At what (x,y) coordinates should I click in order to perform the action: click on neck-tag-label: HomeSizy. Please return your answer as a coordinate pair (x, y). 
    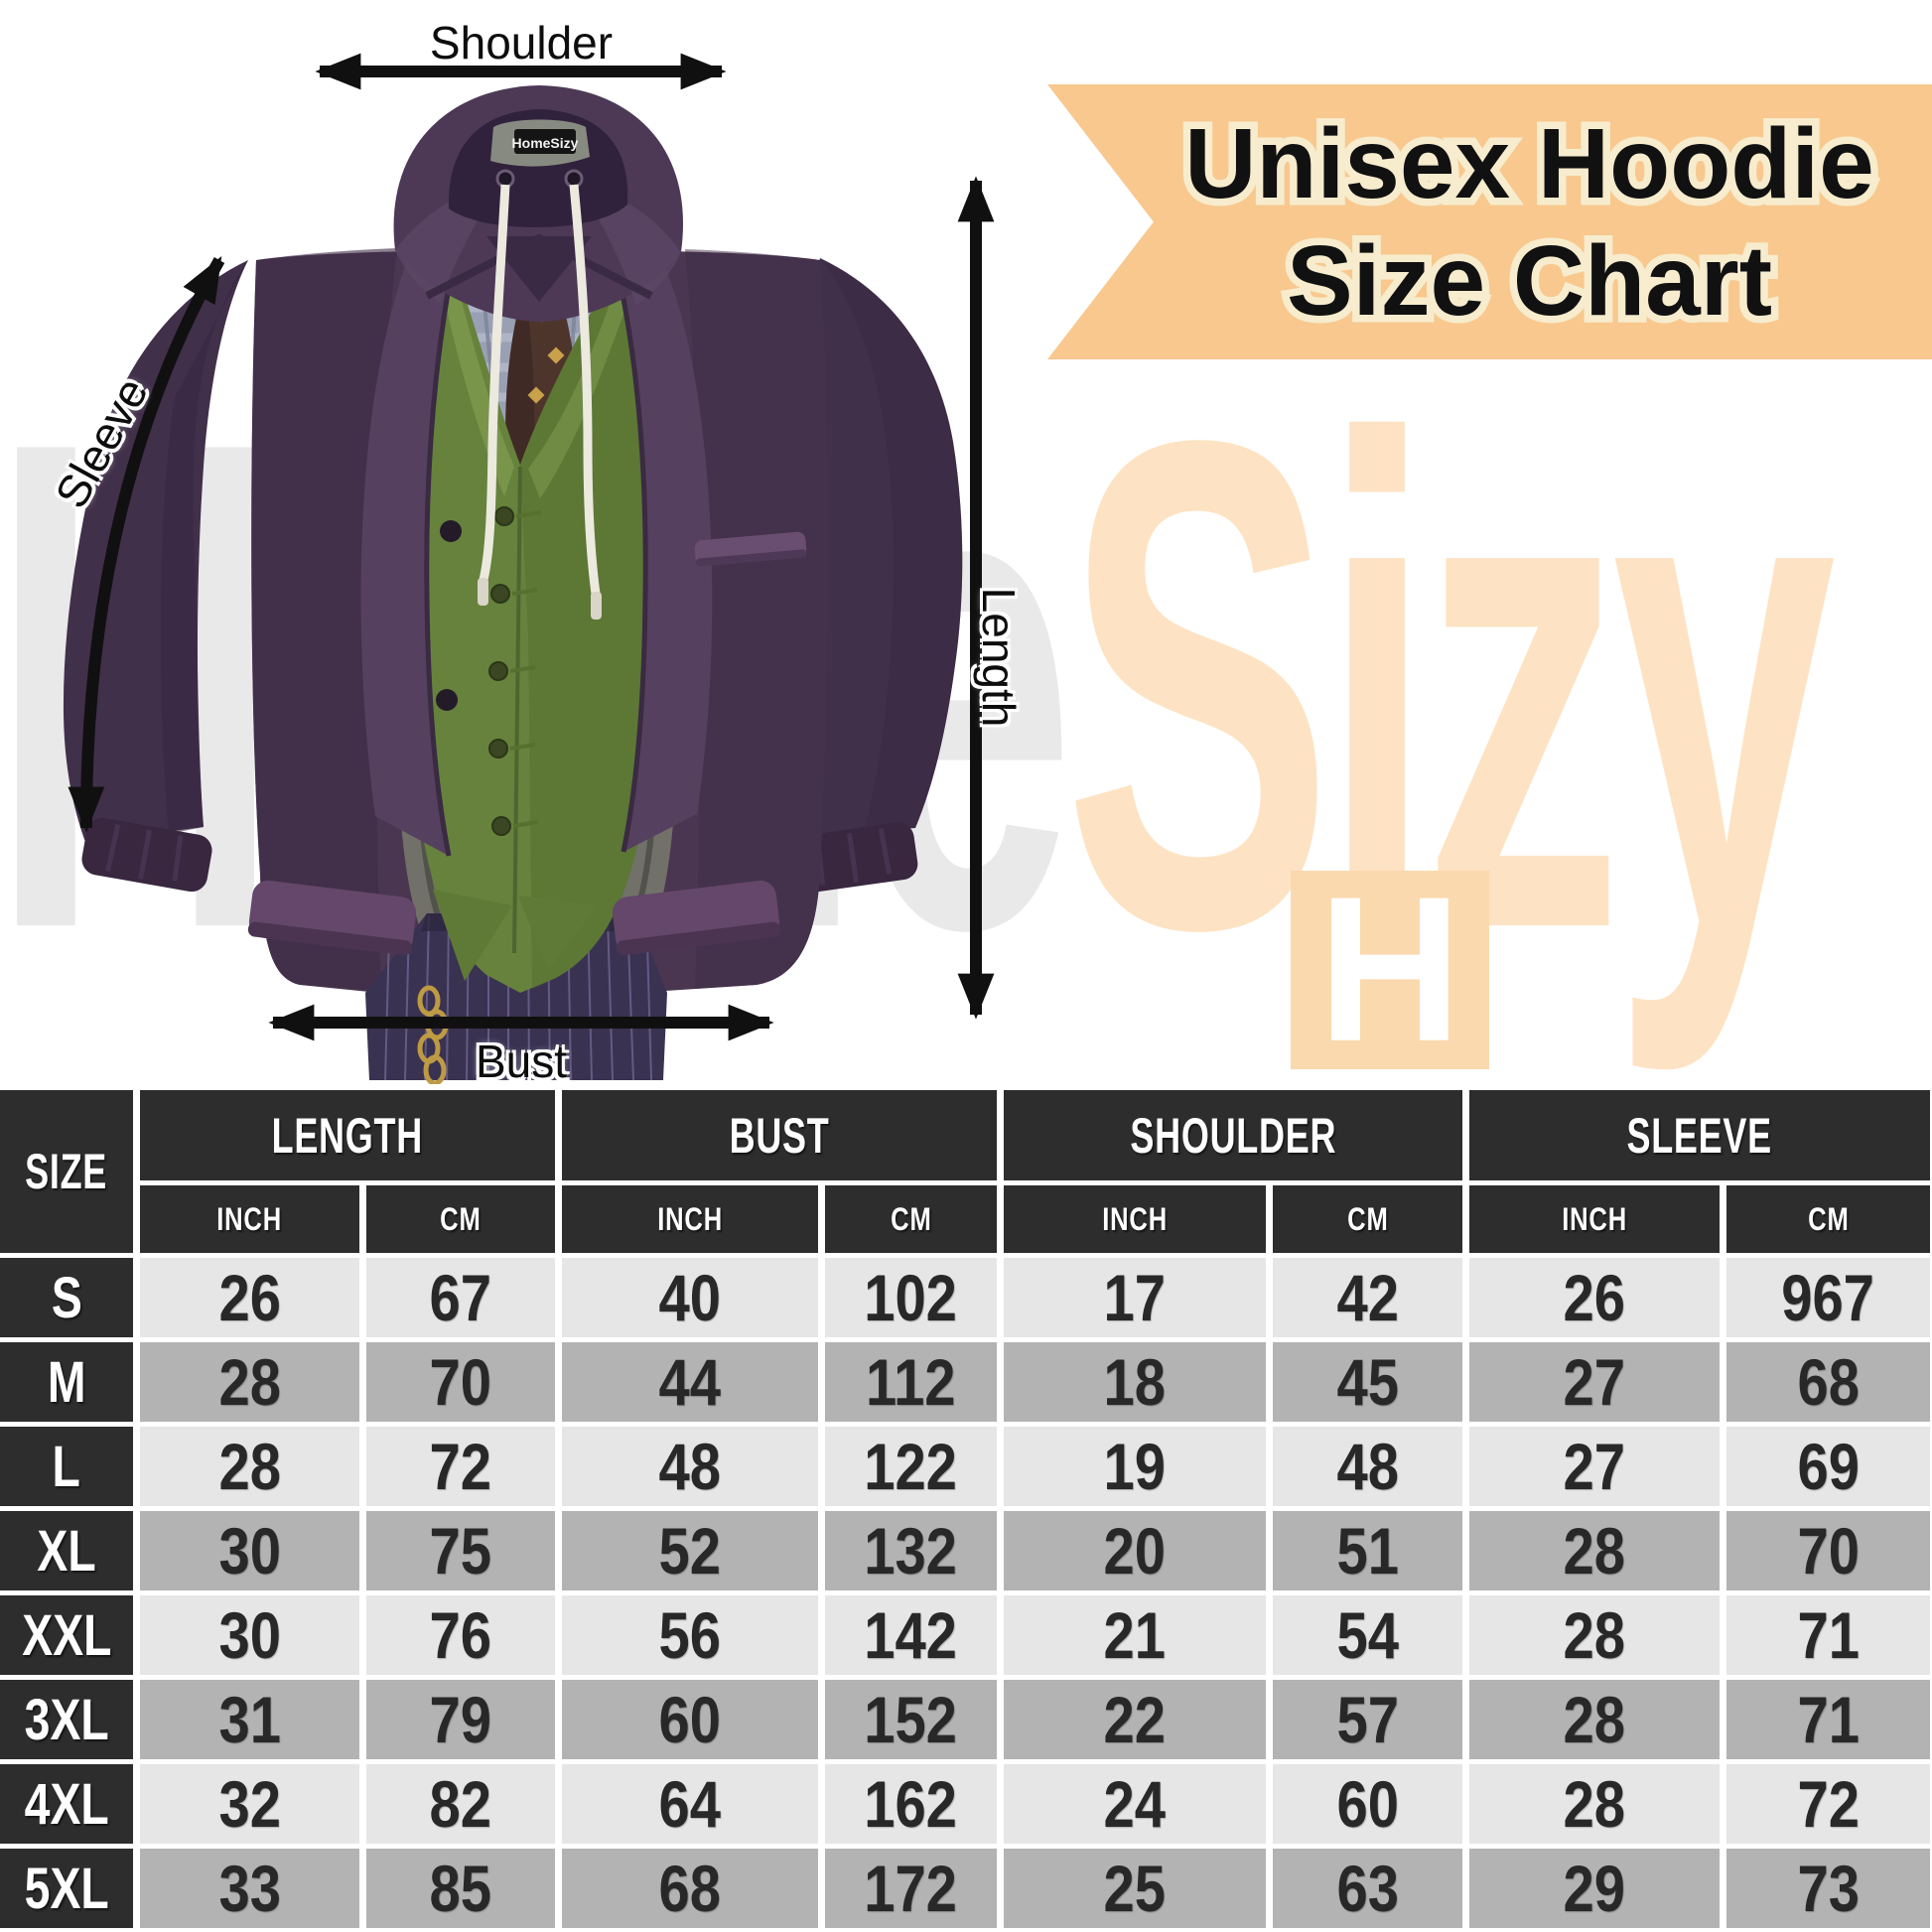
    Looking at the image, I should click on (545, 143).